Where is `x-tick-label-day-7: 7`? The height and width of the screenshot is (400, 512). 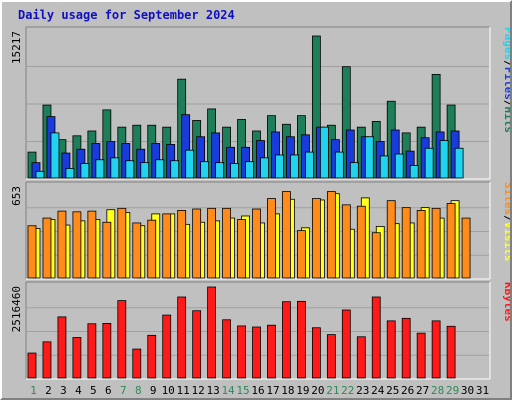 x-tick-label-day-7: 7 is located at coordinates (123, 390).